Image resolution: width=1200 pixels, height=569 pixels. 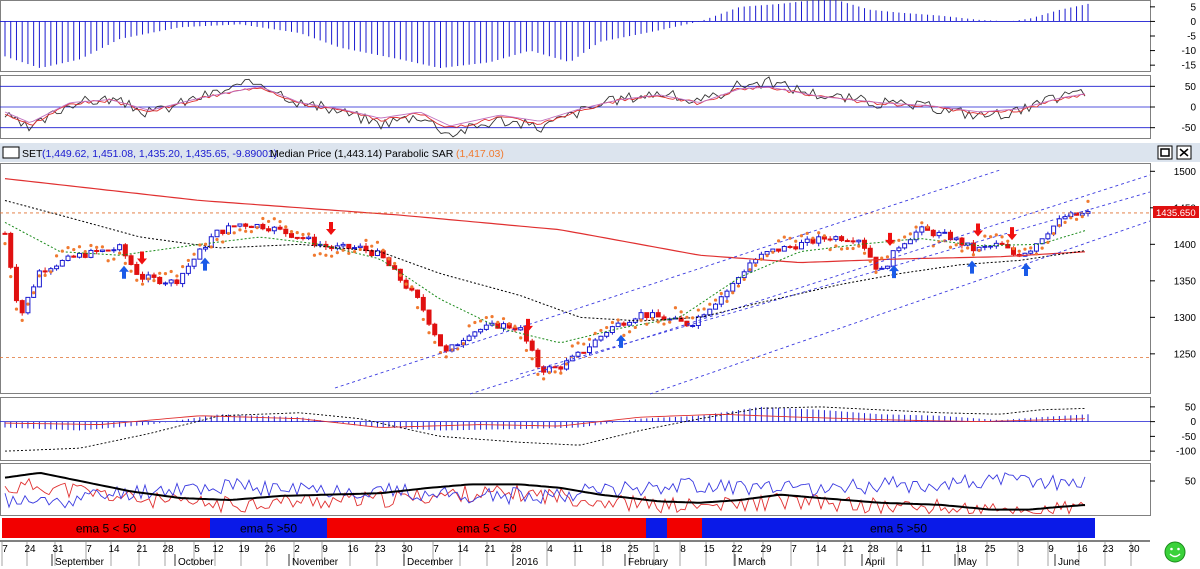 I want to click on macd-lower-panel, so click(x=575, y=429).